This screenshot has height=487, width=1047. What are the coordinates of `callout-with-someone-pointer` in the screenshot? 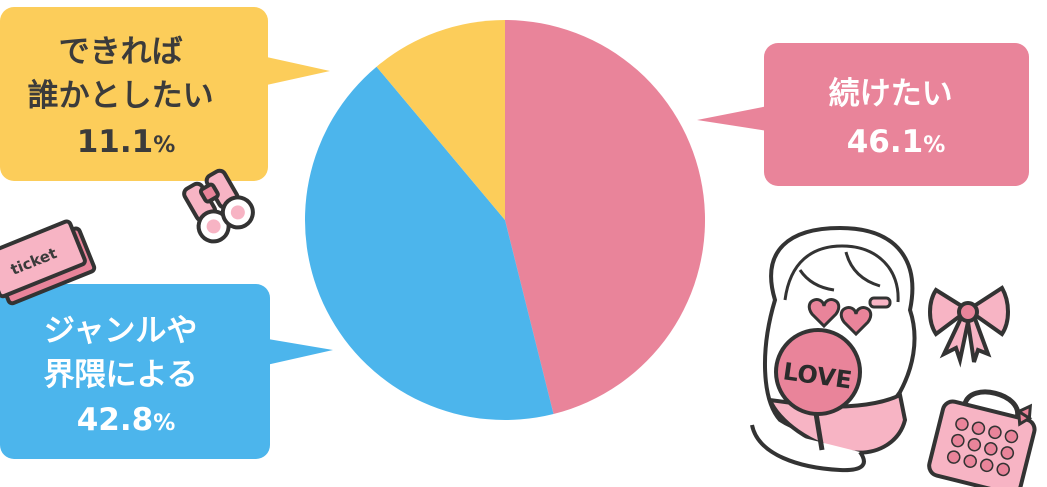 It's located at (296, 71).